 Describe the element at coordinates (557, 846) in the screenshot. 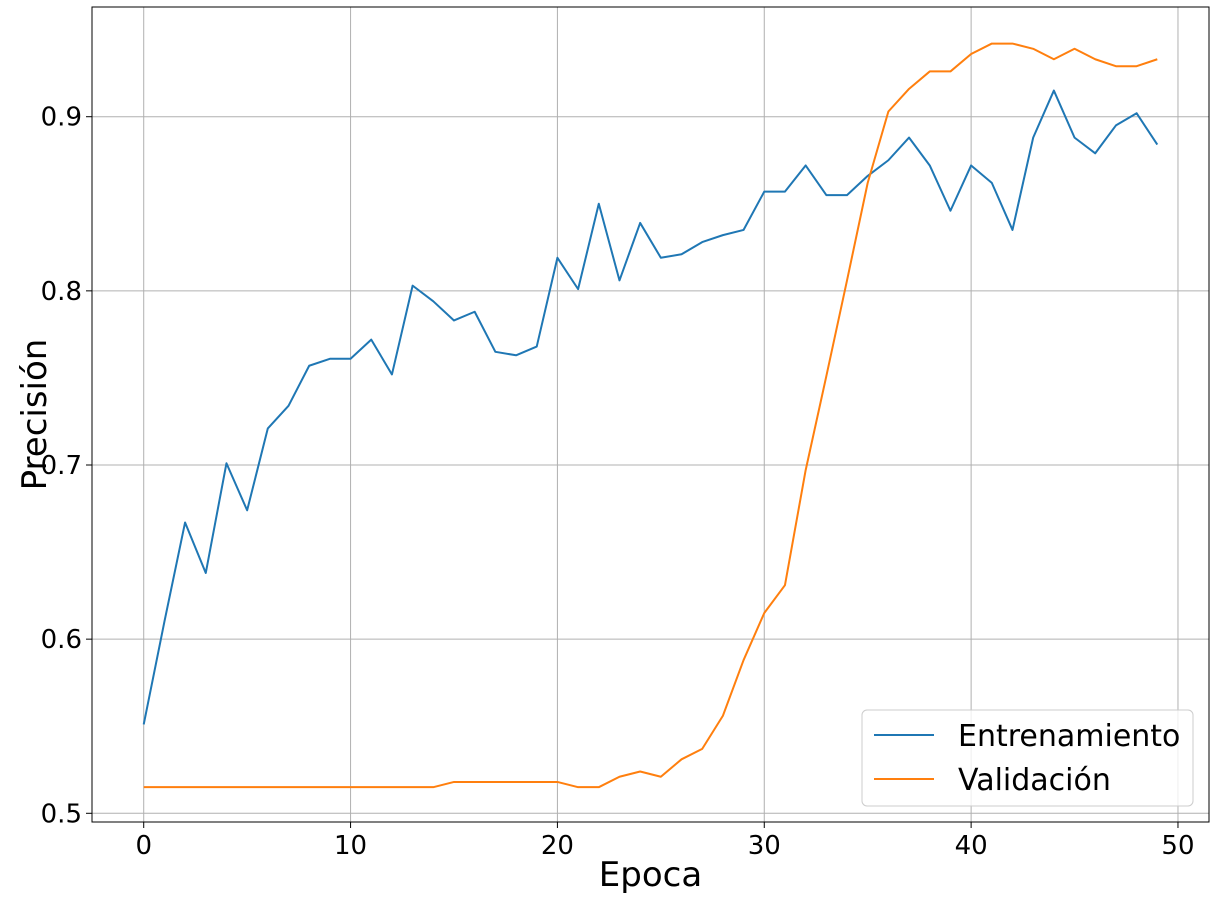

I see `x-tick-label: 20` at that location.